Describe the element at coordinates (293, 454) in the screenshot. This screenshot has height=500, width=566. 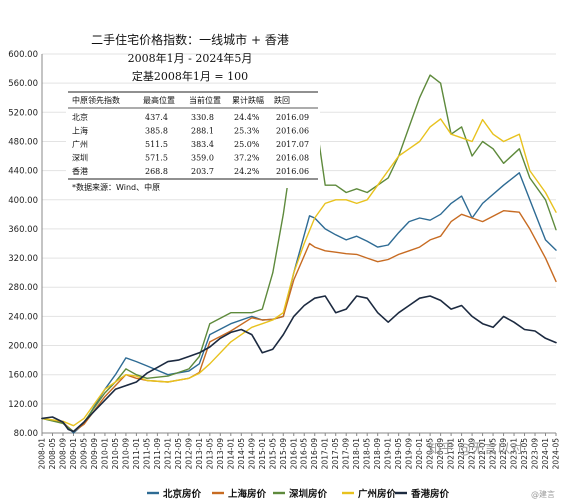
I see `x-tick-label: 2016-01` at that location.